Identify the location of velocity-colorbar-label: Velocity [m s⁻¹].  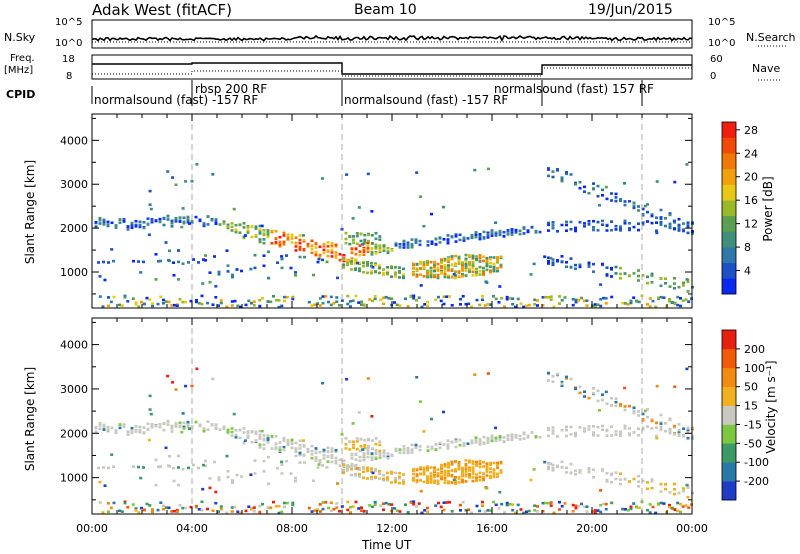
(771, 407).